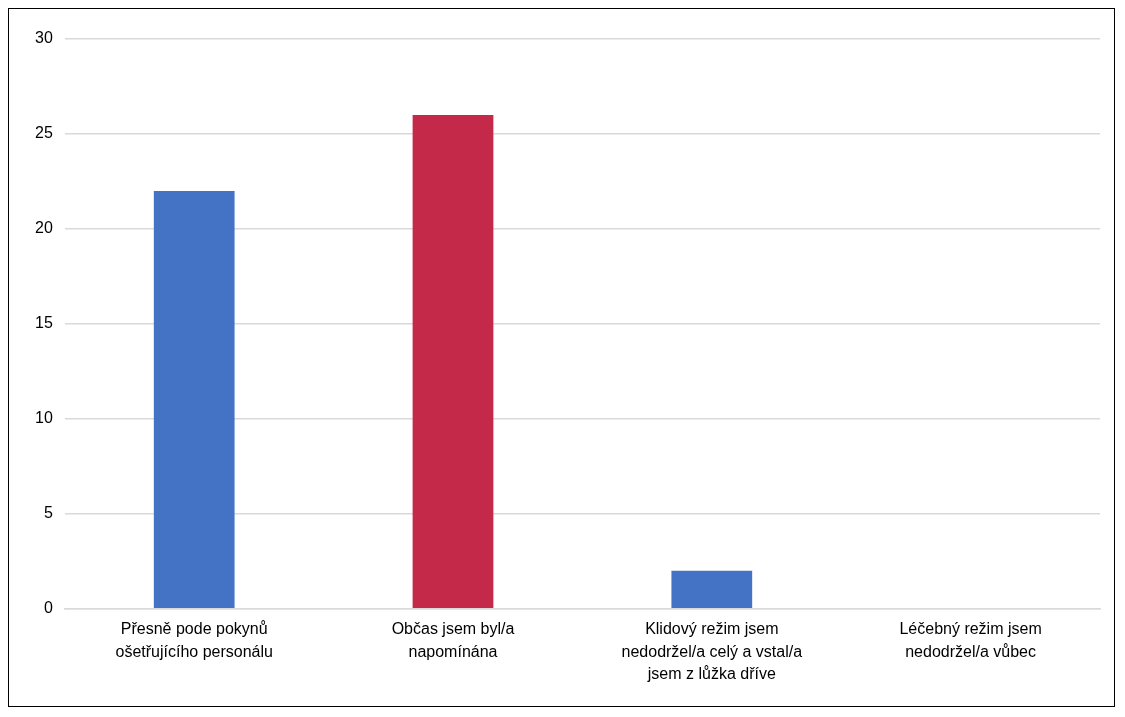  What do you see at coordinates (194, 640) in the screenshot?
I see `x-tick-label: Přesně pode pokynů ošetřujícího personálu` at bounding box center [194, 640].